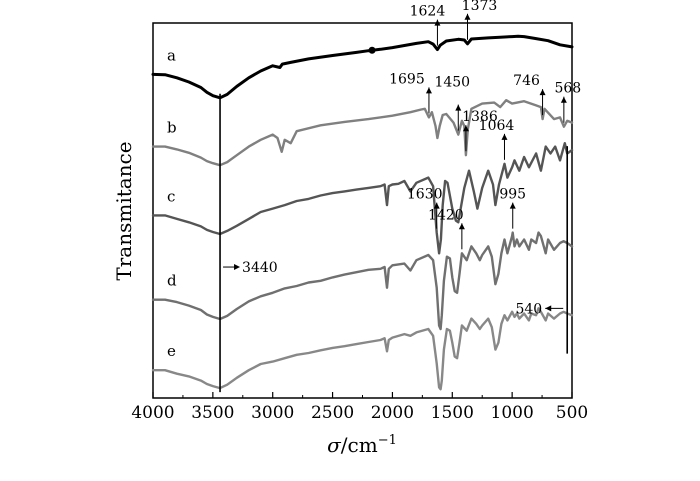 Image resolution: width=700 pixels, height=481 pixels. What do you see at coordinates (497, 139) in the screenshot?
I see `annotation-1064: 1064` at bounding box center [497, 139].